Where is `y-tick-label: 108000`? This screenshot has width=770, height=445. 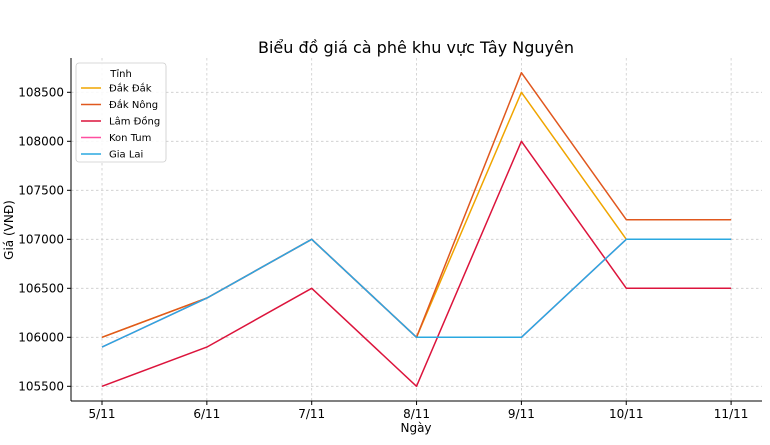 y-tick-label: 108000 is located at coordinates (41, 141).